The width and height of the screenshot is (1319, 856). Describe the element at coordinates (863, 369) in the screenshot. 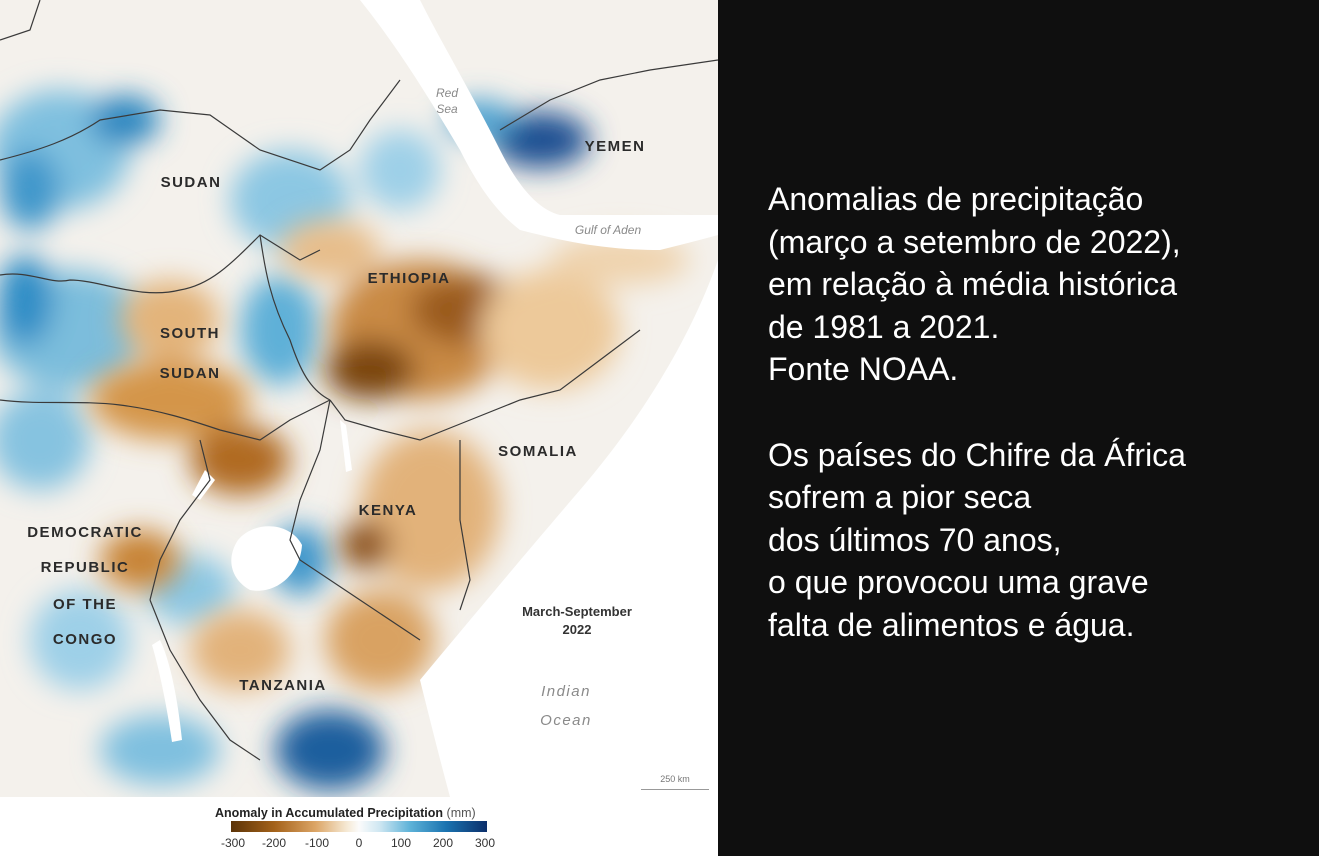

I see `caption-source: Fonte NOAA.` at that location.